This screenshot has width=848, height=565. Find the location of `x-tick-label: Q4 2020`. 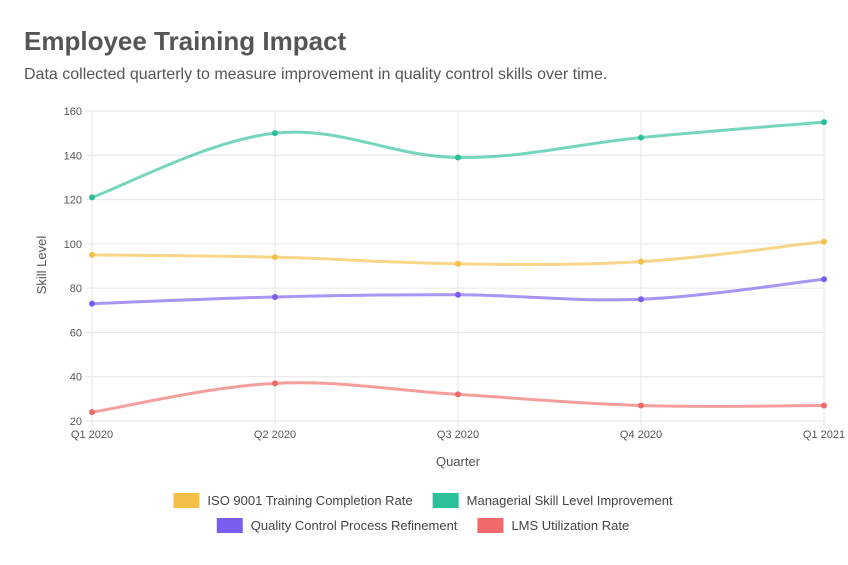

x-tick-label: Q4 2020 is located at coordinates (641, 435).